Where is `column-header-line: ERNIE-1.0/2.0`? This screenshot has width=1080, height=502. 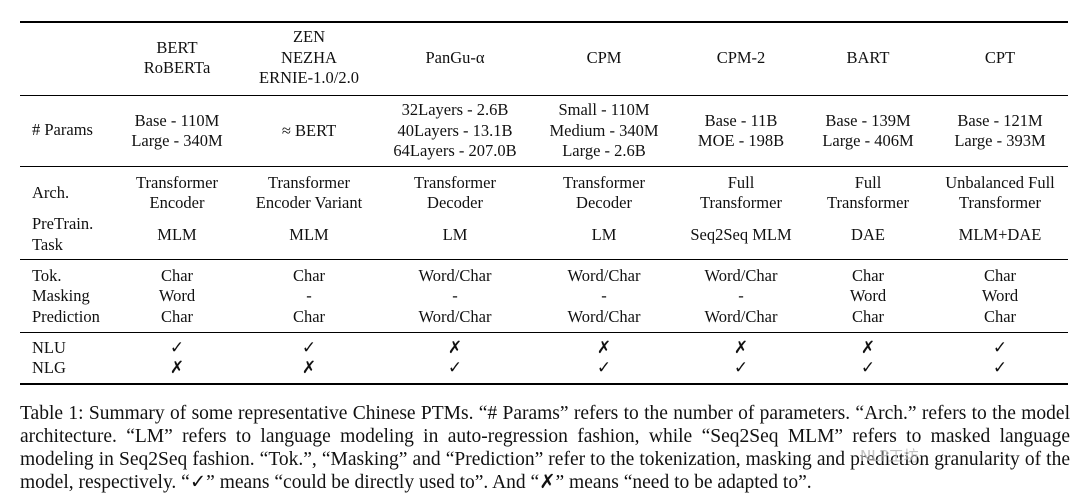 column-header-line: ERNIE-1.0/2.0 is located at coordinates (309, 78).